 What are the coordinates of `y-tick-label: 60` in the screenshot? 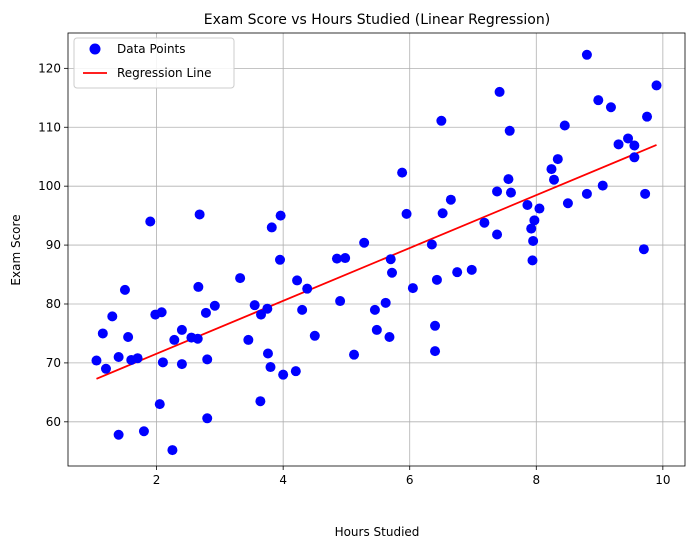 It's located at (53, 422).